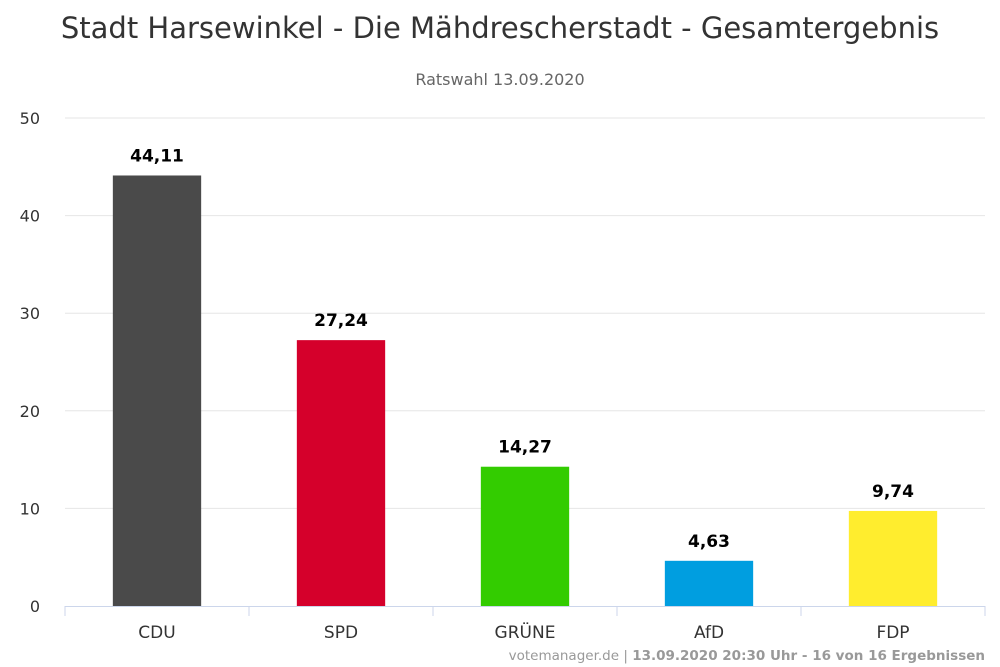 Image resolution: width=1000 pixels, height=667 pixels. Describe the element at coordinates (892, 633) in the screenshot. I see `x-category-label: FDP` at that location.